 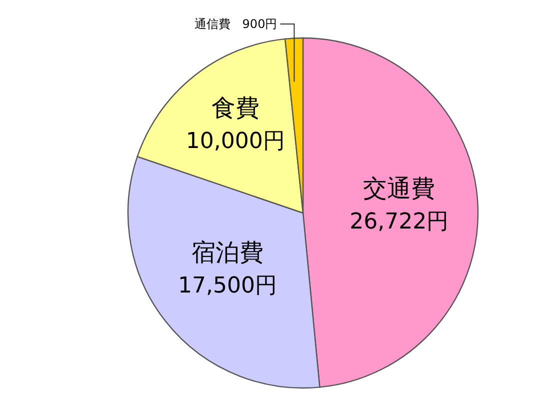 I want to click on data-label: 10,000円, so click(x=235, y=141).